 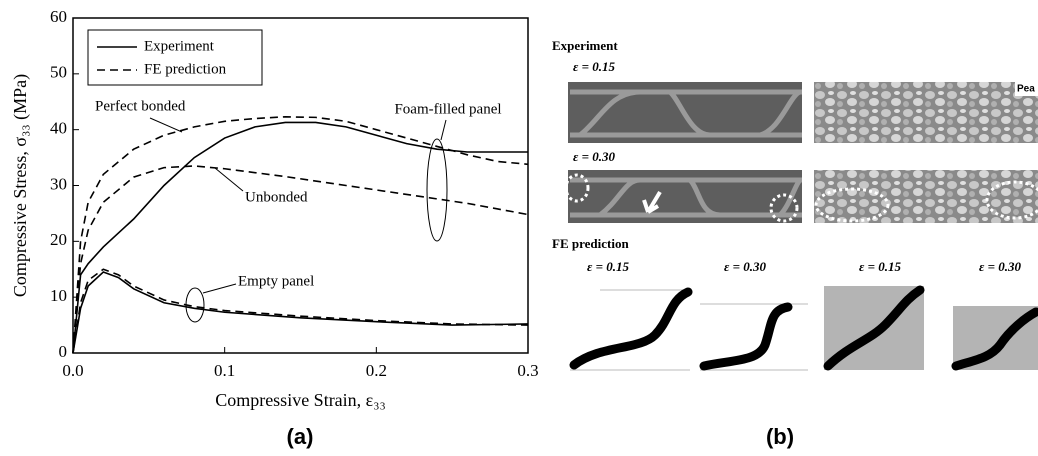 I want to click on arrow, so click(x=652, y=202).